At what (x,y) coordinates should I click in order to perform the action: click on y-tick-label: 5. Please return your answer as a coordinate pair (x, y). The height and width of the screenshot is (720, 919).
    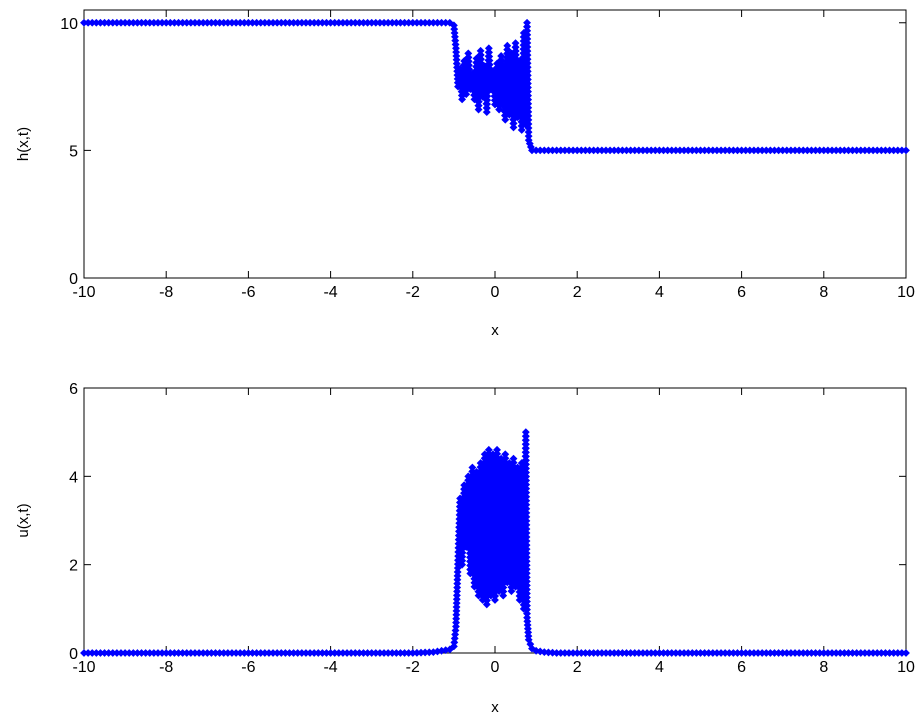
    Looking at the image, I should click on (73, 151).